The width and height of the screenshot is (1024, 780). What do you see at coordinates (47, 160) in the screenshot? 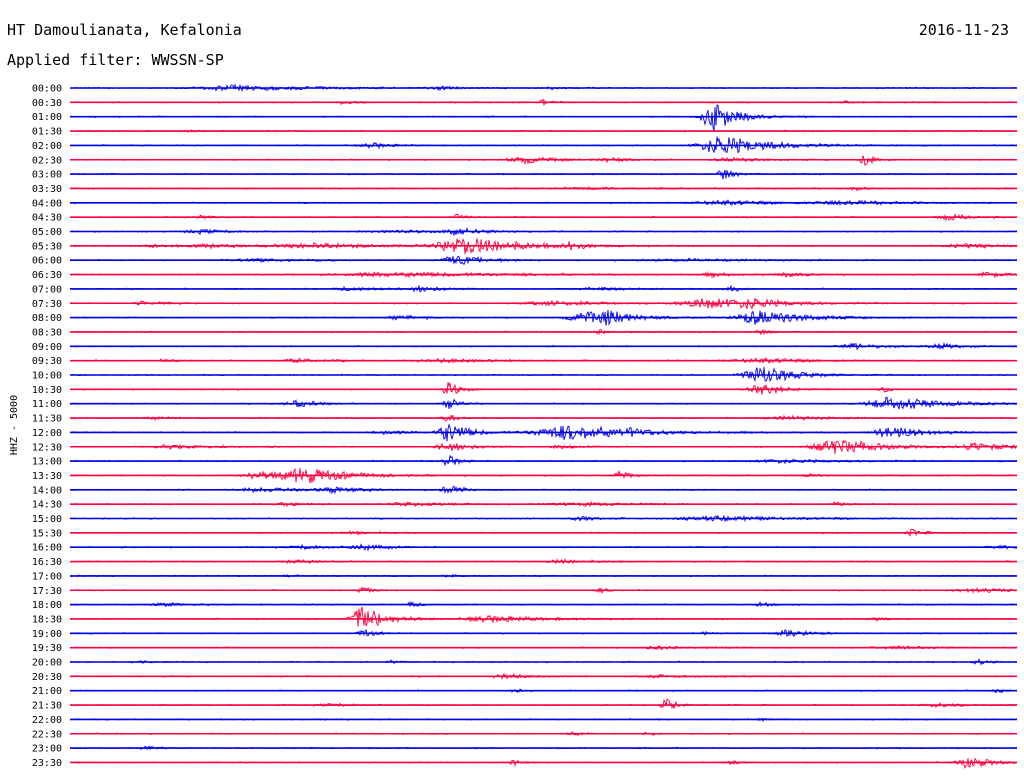
I see `time-label: 02:30` at bounding box center [47, 160].